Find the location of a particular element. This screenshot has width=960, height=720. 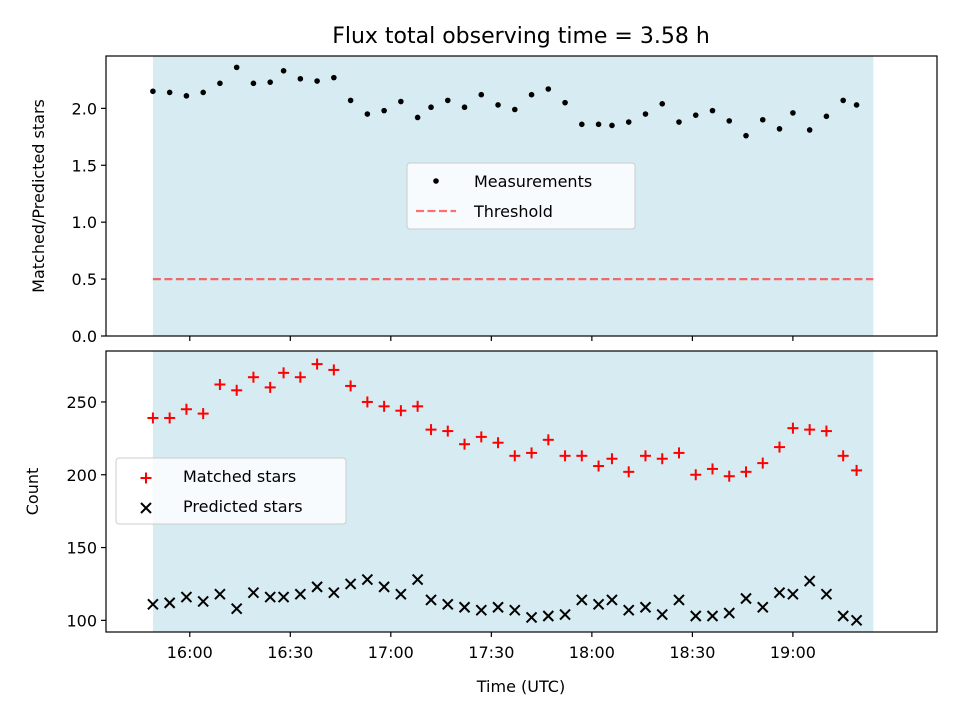

legend-label: Predicted stars is located at coordinates (243, 506).